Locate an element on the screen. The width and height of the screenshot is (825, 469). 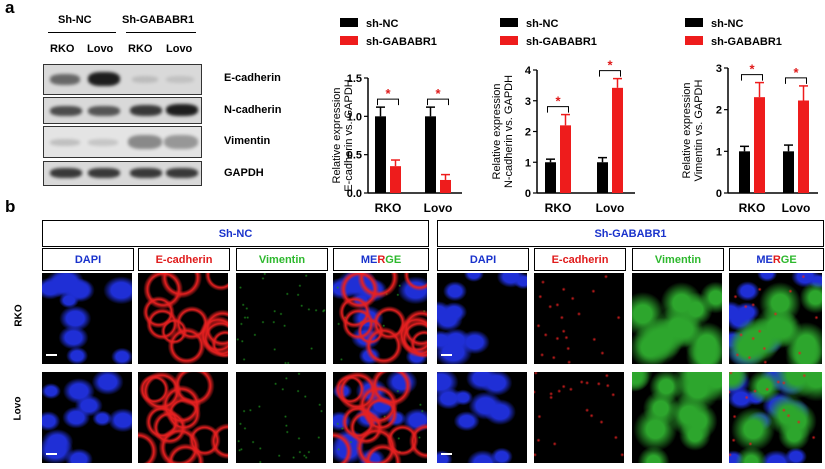
merge-letters-r: R is located at coordinates (381, 259).